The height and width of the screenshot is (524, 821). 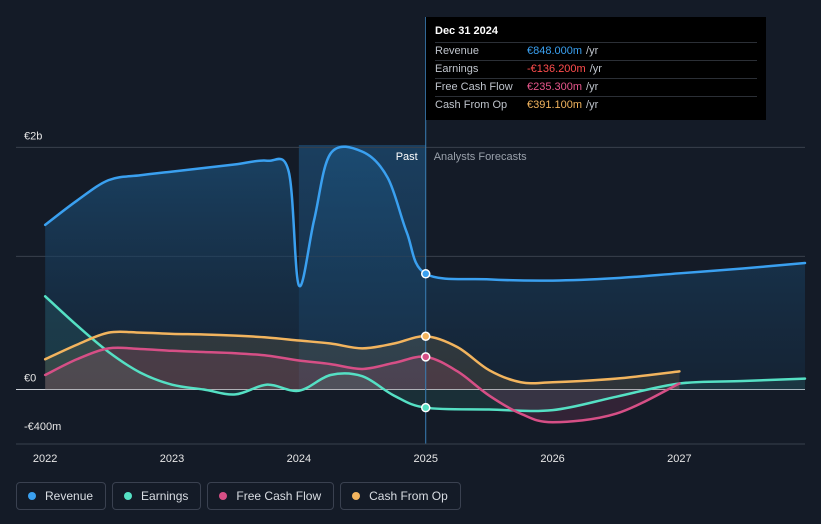 What do you see at coordinates (480, 157) in the screenshot?
I see `analysts-forecasts-label: Analysts Forecasts` at bounding box center [480, 157].